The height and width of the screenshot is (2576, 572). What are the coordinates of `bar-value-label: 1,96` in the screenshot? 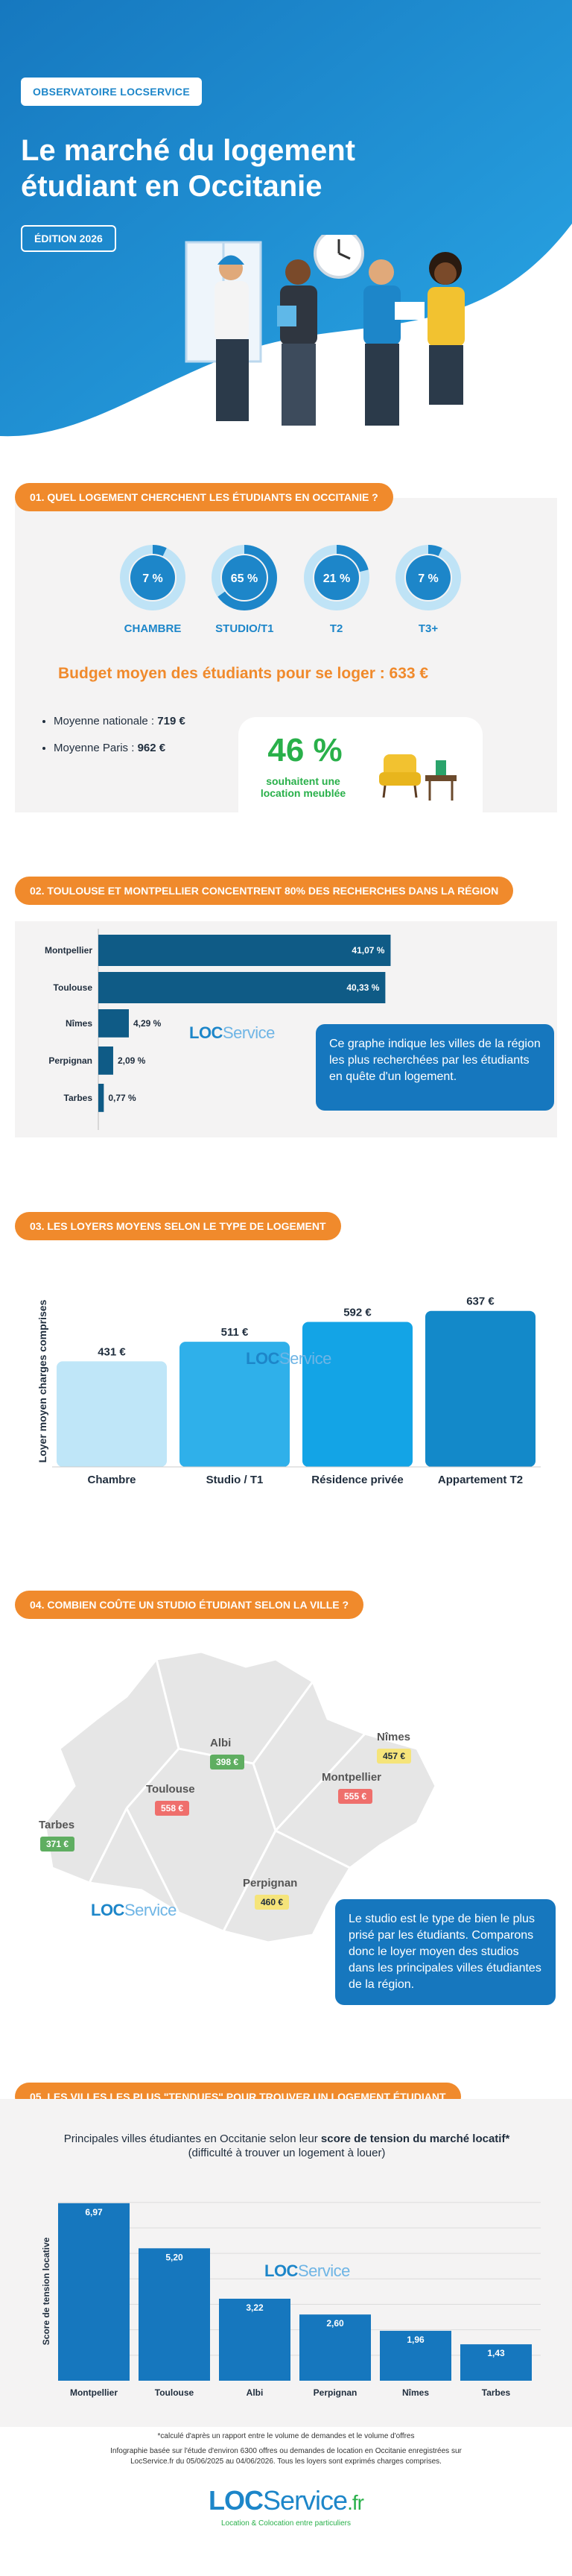 It's located at (416, 2339).